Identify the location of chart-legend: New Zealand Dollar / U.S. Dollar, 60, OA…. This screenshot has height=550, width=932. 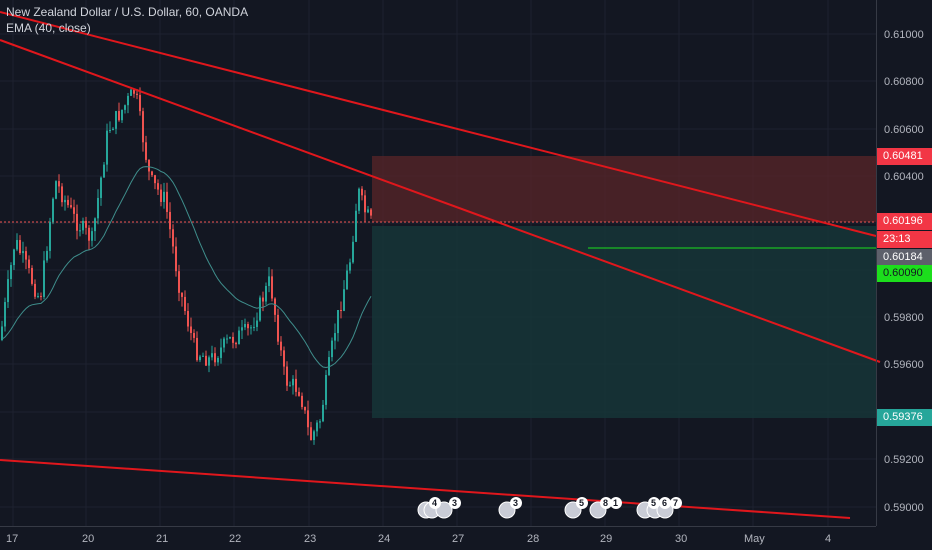
(127, 20).